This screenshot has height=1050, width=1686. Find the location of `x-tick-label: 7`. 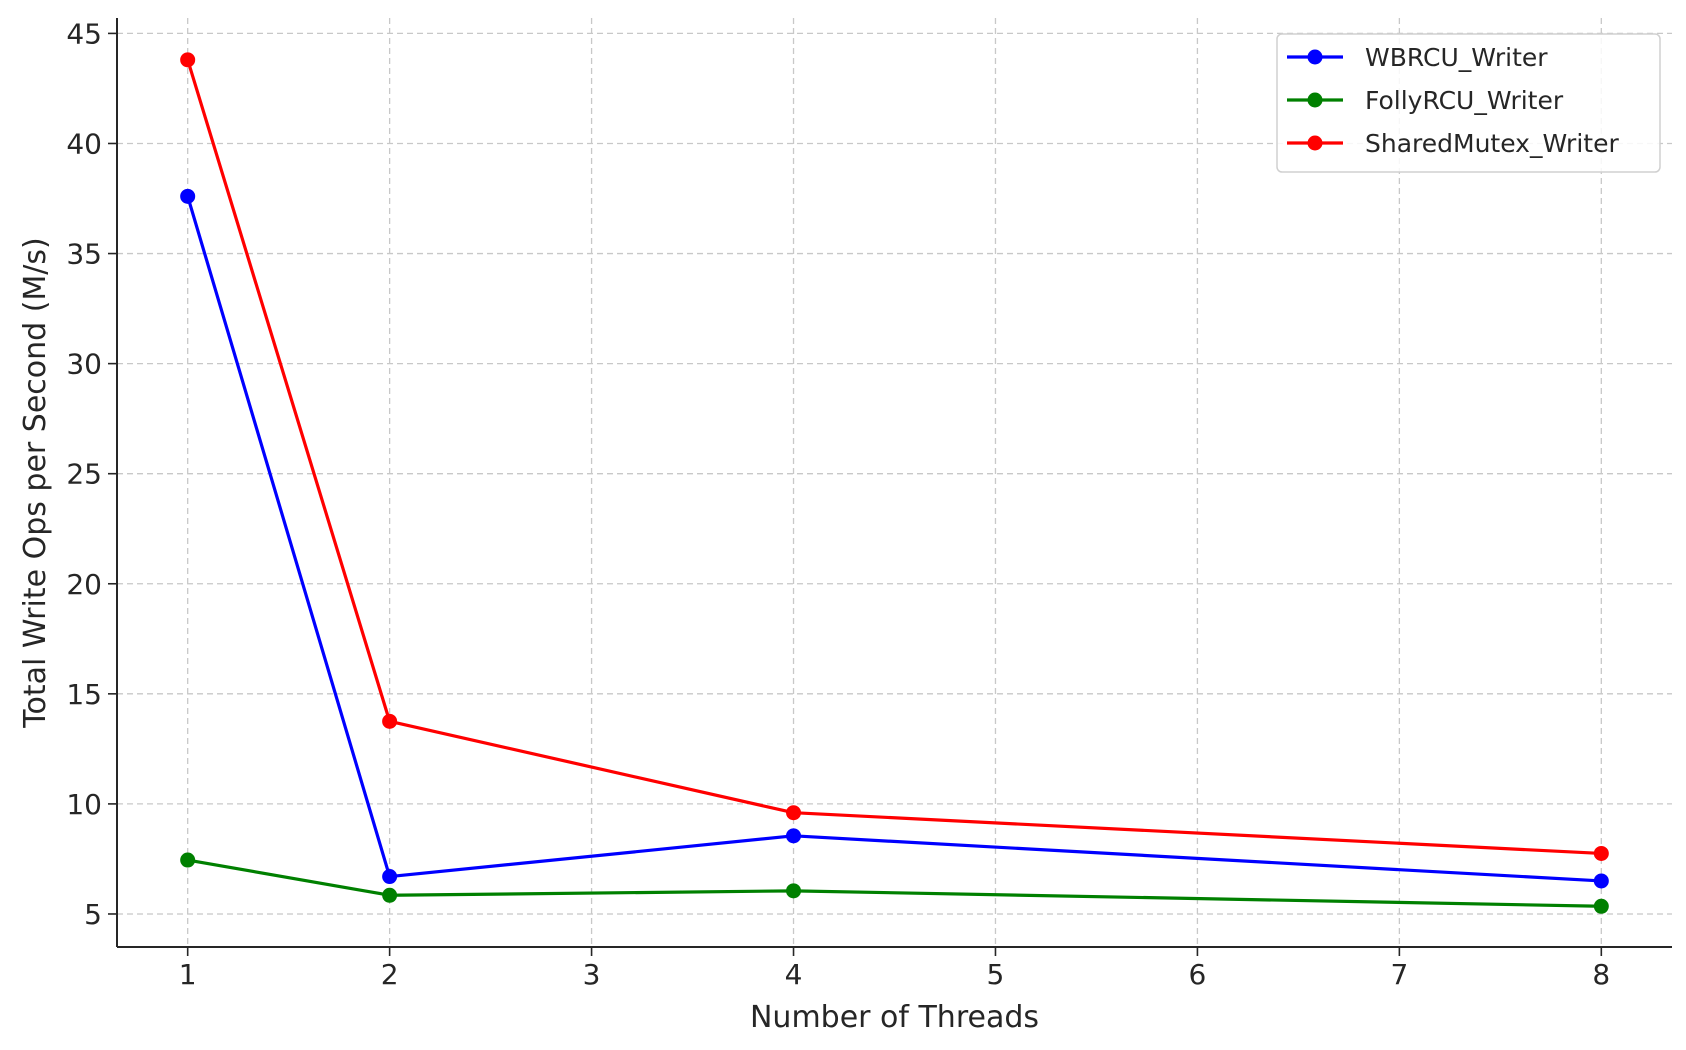

x-tick-label: 7 is located at coordinates (1399, 974).